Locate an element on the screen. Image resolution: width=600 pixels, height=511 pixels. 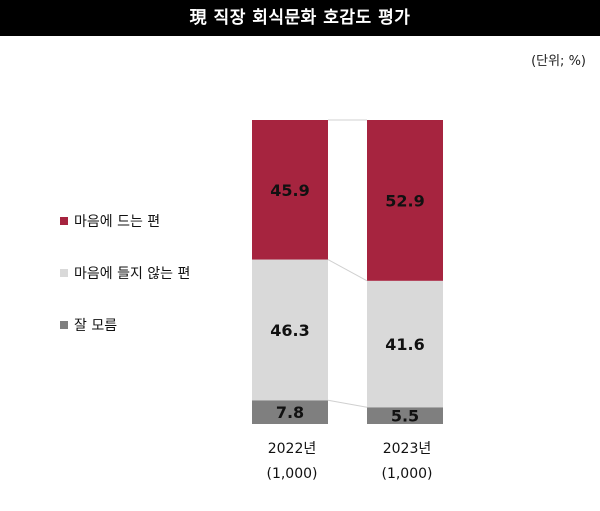
legend: 마음에 드는 편 마음에 들지 않는 편 잘 모름 is located at coordinates (125, 288).